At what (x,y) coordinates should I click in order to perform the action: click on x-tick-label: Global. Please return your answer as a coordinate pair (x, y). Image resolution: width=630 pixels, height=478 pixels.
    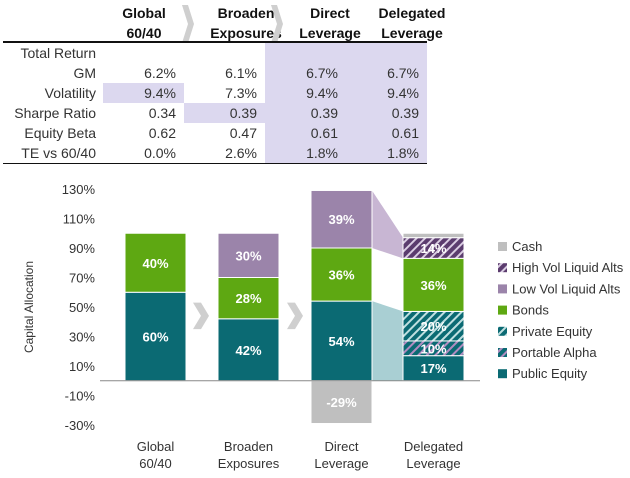
    Looking at the image, I should click on (156, 446).